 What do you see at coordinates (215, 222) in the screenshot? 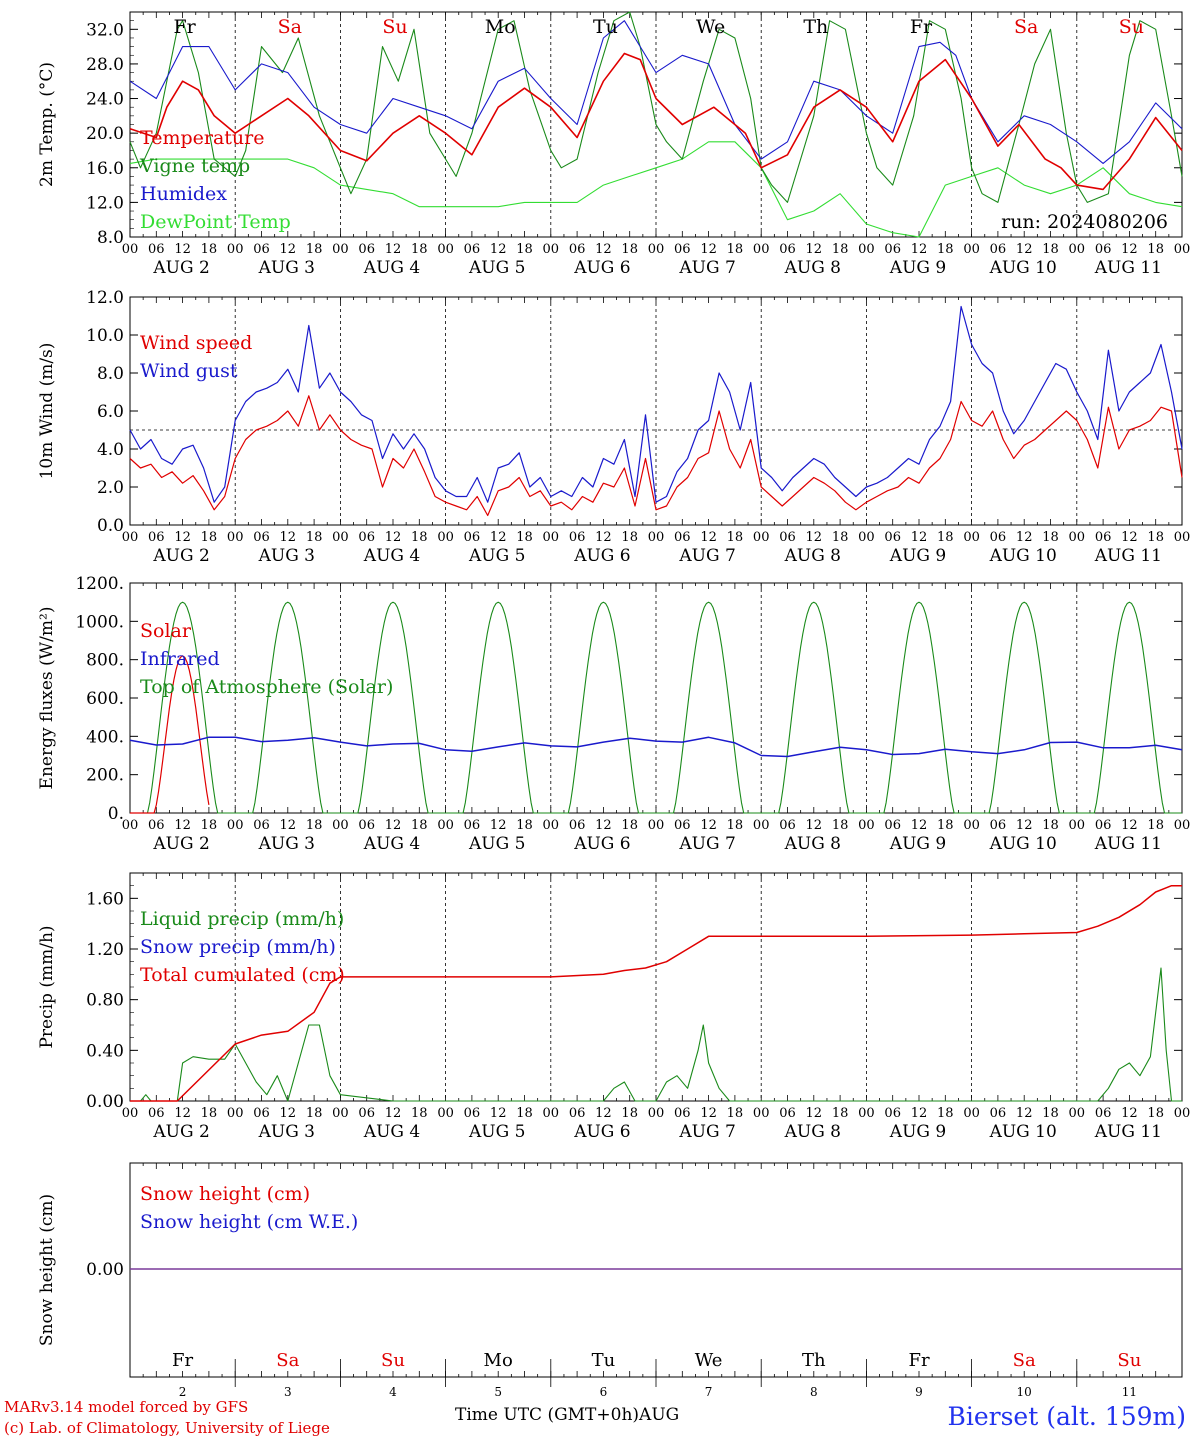
I see `panel-0-legend-entry: DewPoint Temp` at bounding box center [215, 222].